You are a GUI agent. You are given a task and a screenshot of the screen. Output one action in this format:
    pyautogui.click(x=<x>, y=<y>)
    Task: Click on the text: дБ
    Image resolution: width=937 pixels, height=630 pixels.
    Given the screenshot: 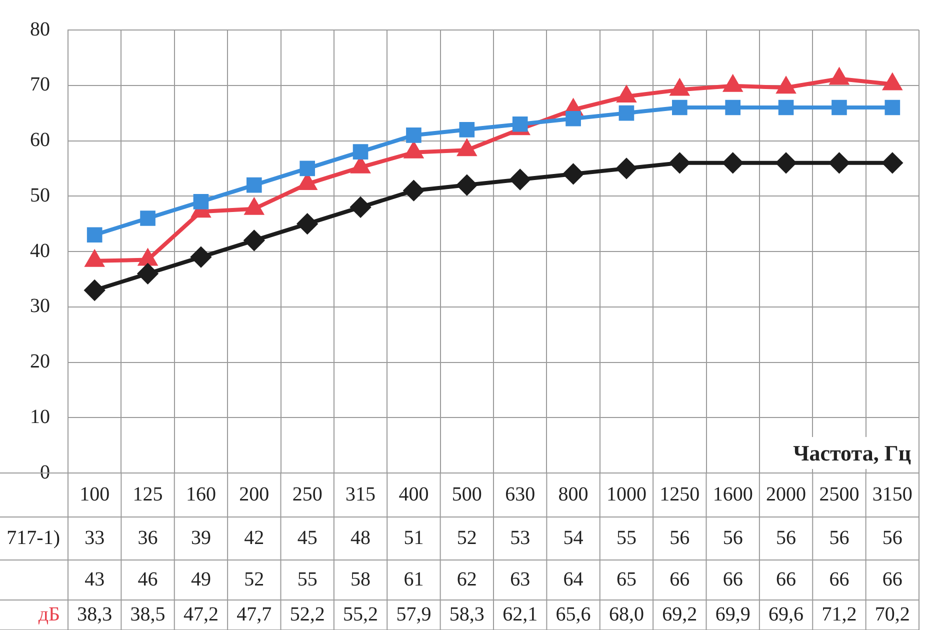 What is the action you would take?
    pyautogui.click(x=49, y=614)
    